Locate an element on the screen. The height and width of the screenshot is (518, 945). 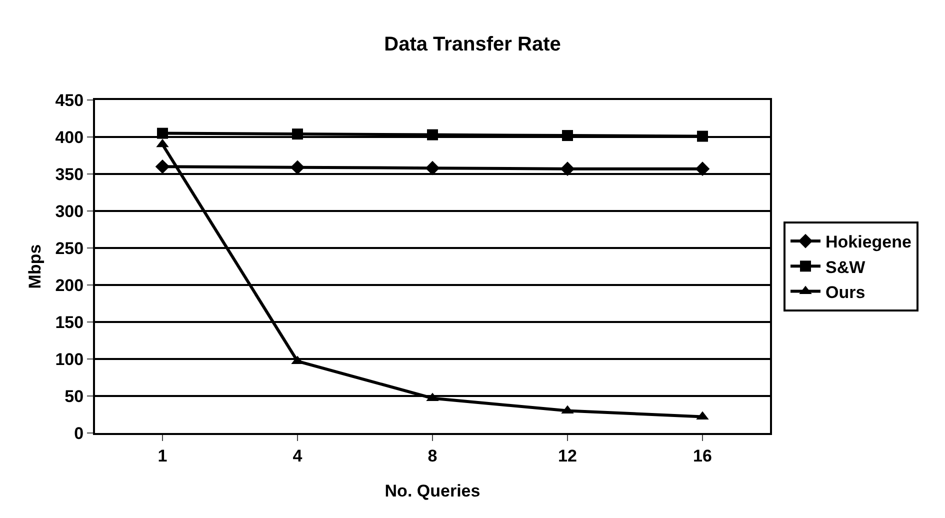
x-axis-title: No. Queries is located at coordinates (432, 490).